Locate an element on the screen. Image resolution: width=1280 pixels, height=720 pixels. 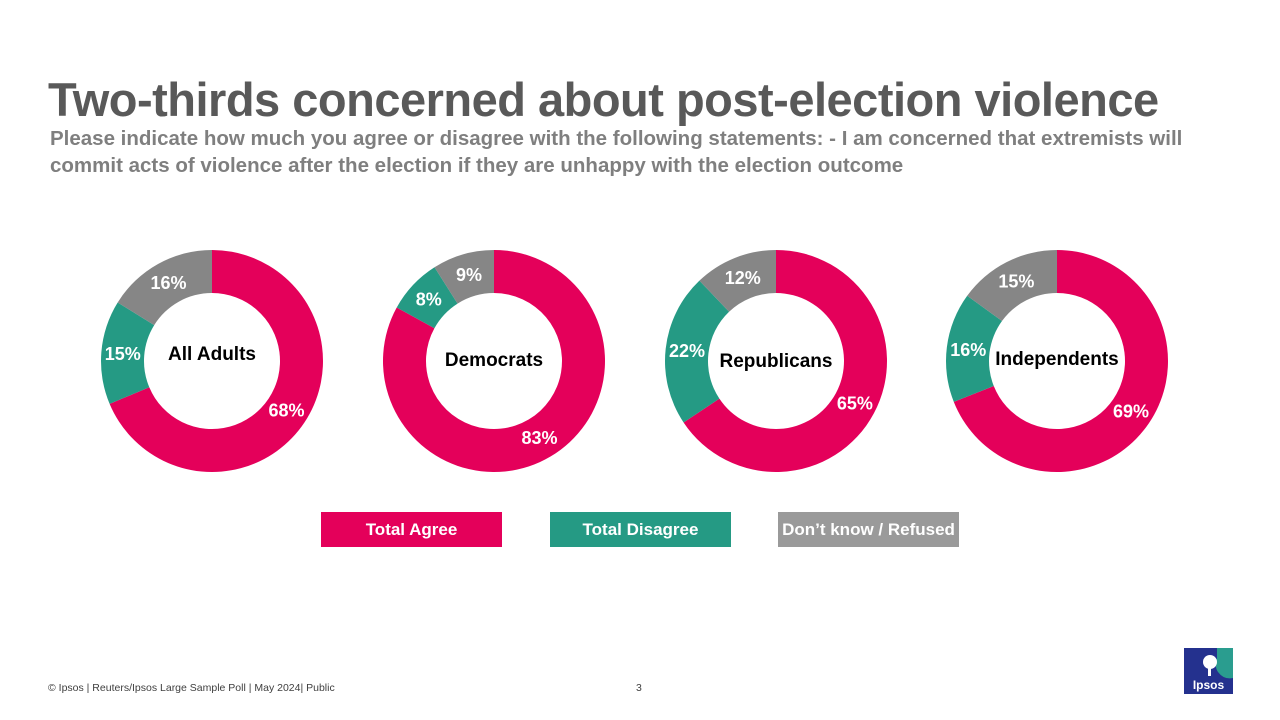
democrats-total-disagree-label: 8% is located at coordinates (429, 300).